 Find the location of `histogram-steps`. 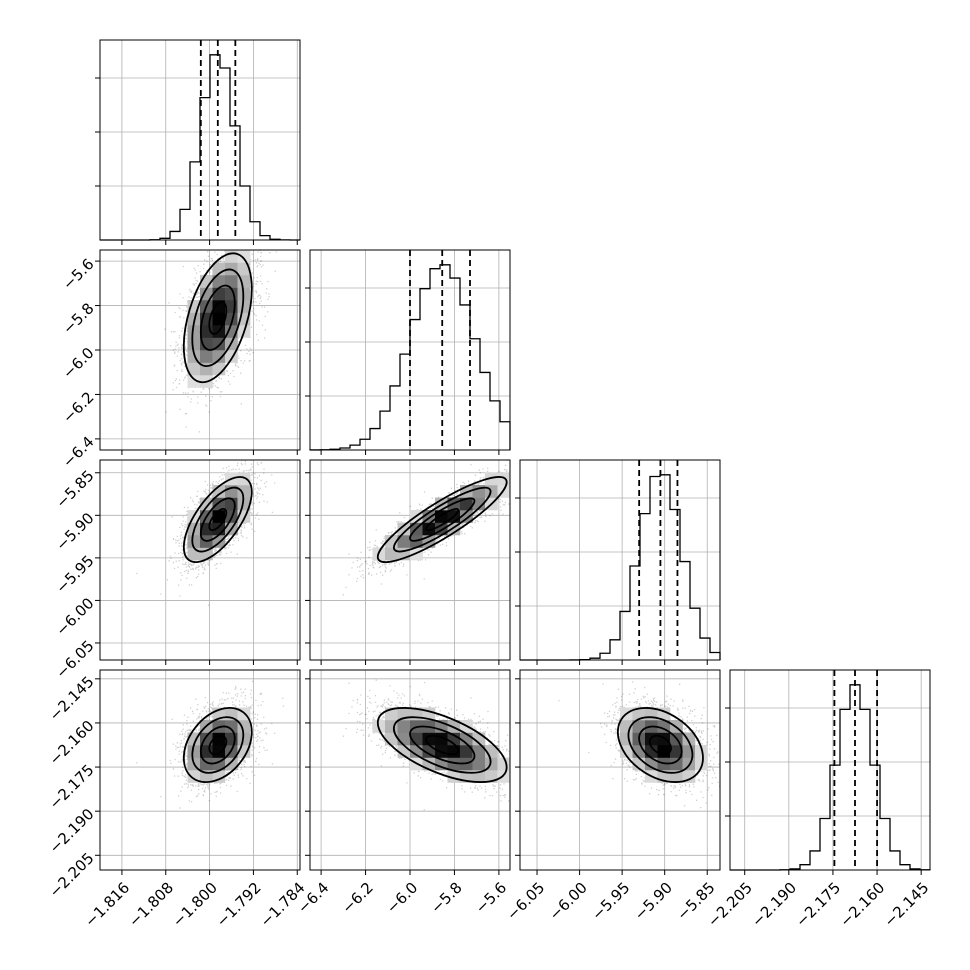

histogram-steps is located at coordinates (830, 777).